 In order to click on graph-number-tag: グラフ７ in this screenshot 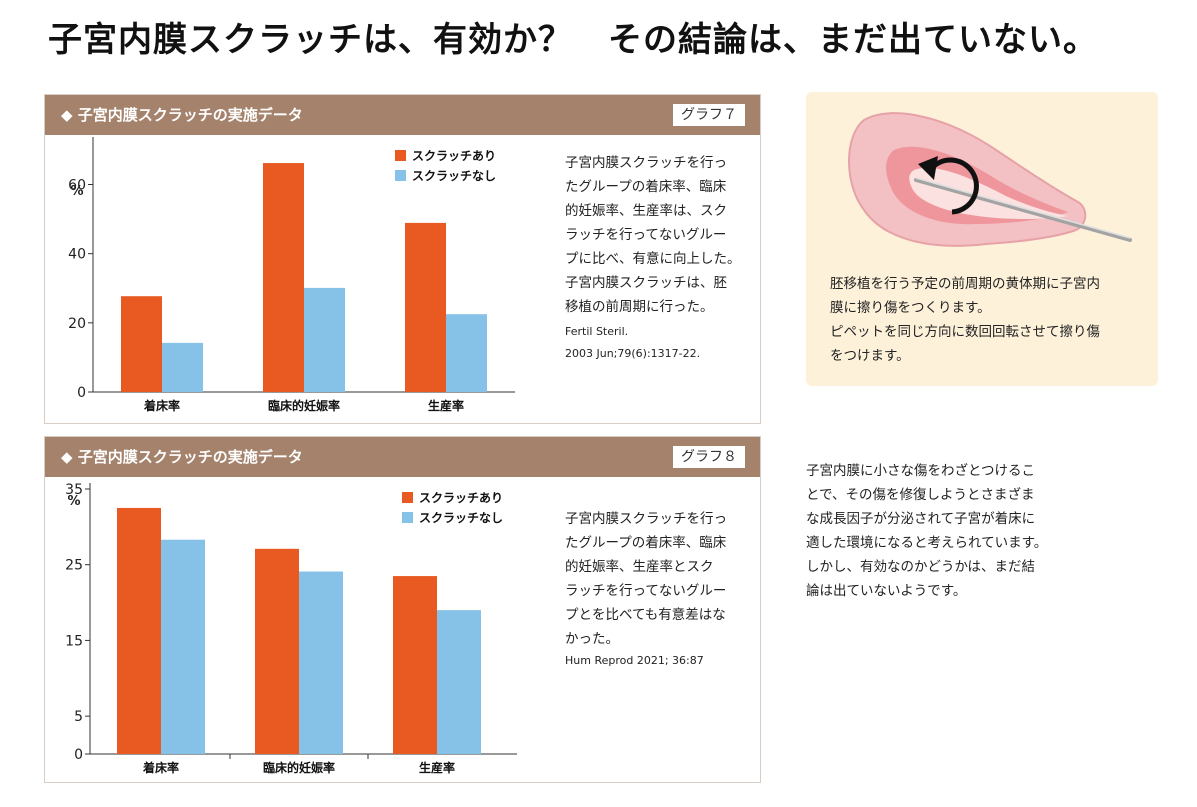, I will do `click(709, 115)`.